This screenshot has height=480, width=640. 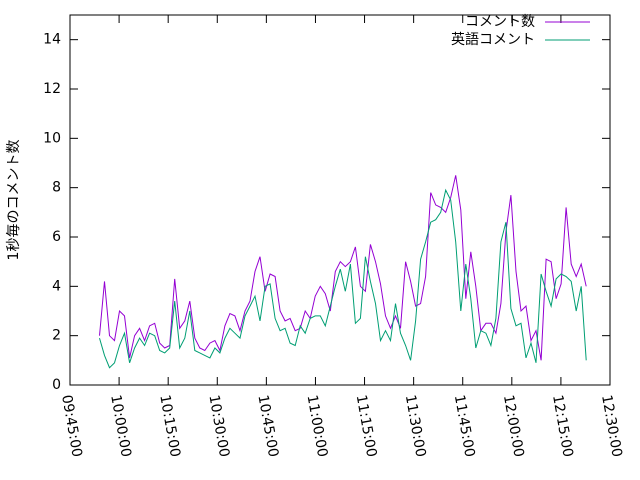 What do you see at coordinates (56, 336) in the screenshot?
I see `y-tick-label: 2` at bounding box center [56, 336].